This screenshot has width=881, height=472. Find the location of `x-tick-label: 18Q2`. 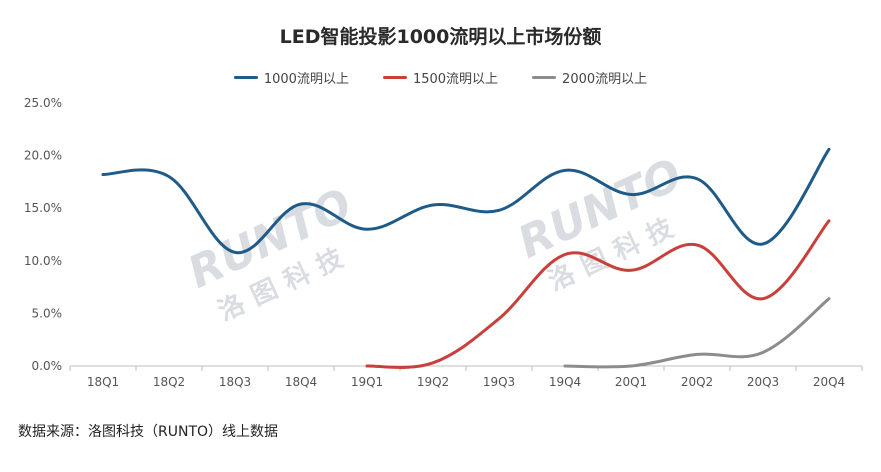

x-tick-label: 18Q2 is located at coordinates (169, 382).